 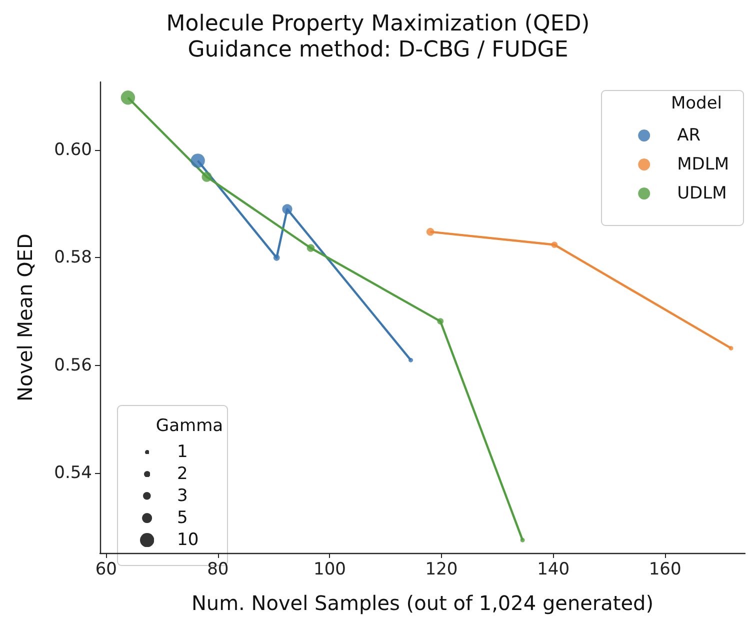 What do you see at coordinates (422, 603) in the screenshot?
I see `x-axis-title: Num. Novel Samples (out of 1,024 generated)` at bounding box center [422, 603].